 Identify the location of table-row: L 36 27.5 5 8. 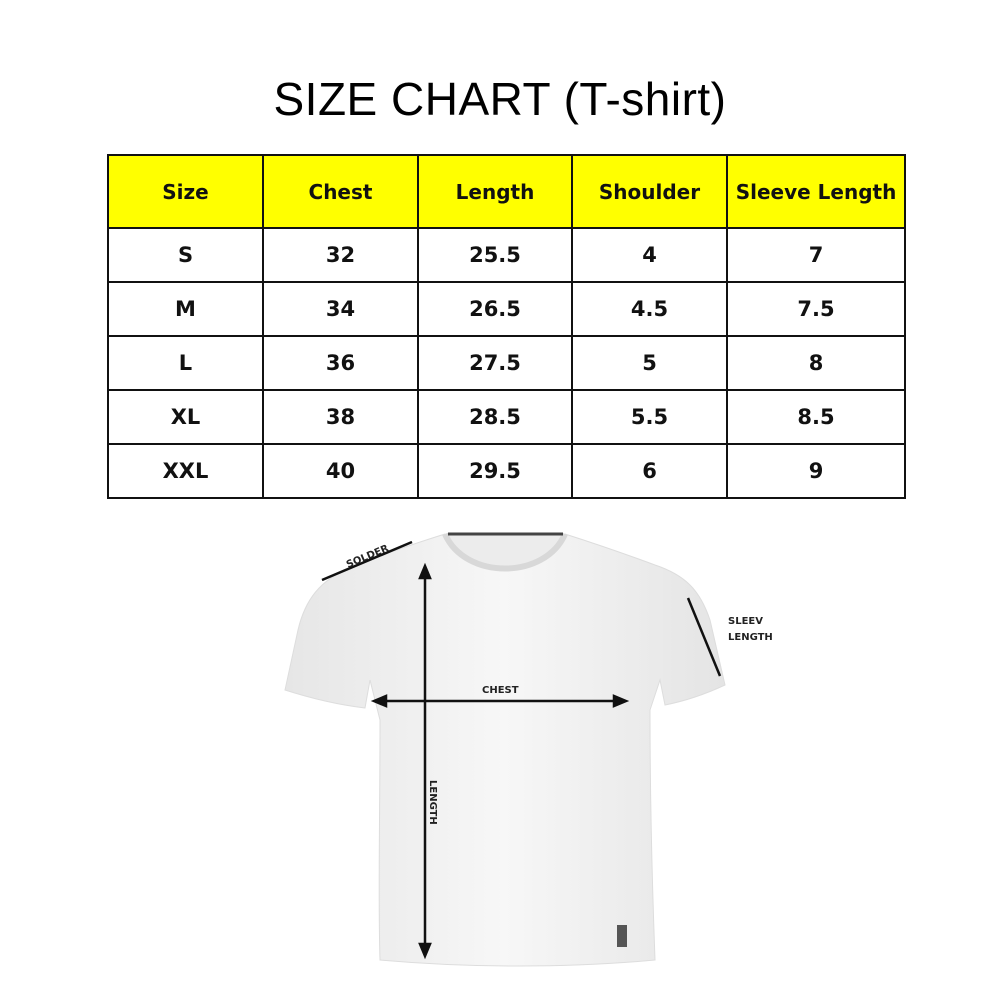
(506, 363).